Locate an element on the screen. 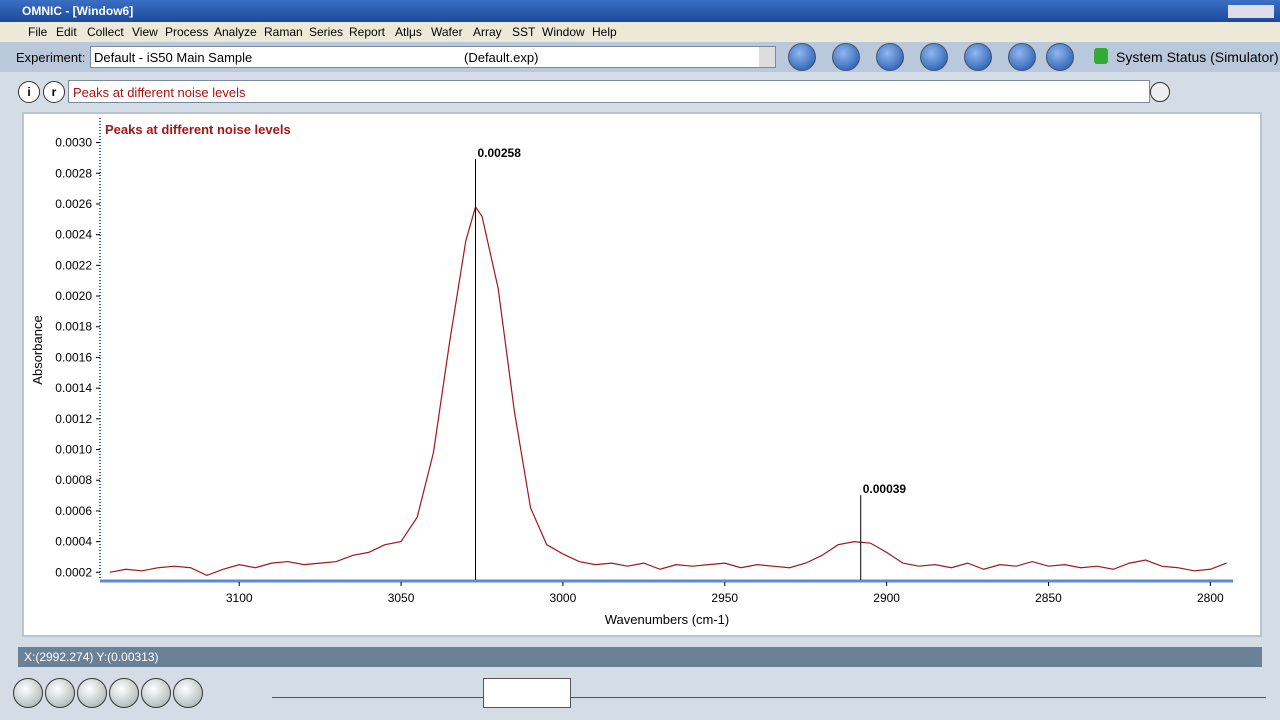 The height and width of the screenshot is (720, 1280). y-tick-label: 0.0020 is located at coordinates (73, 296).